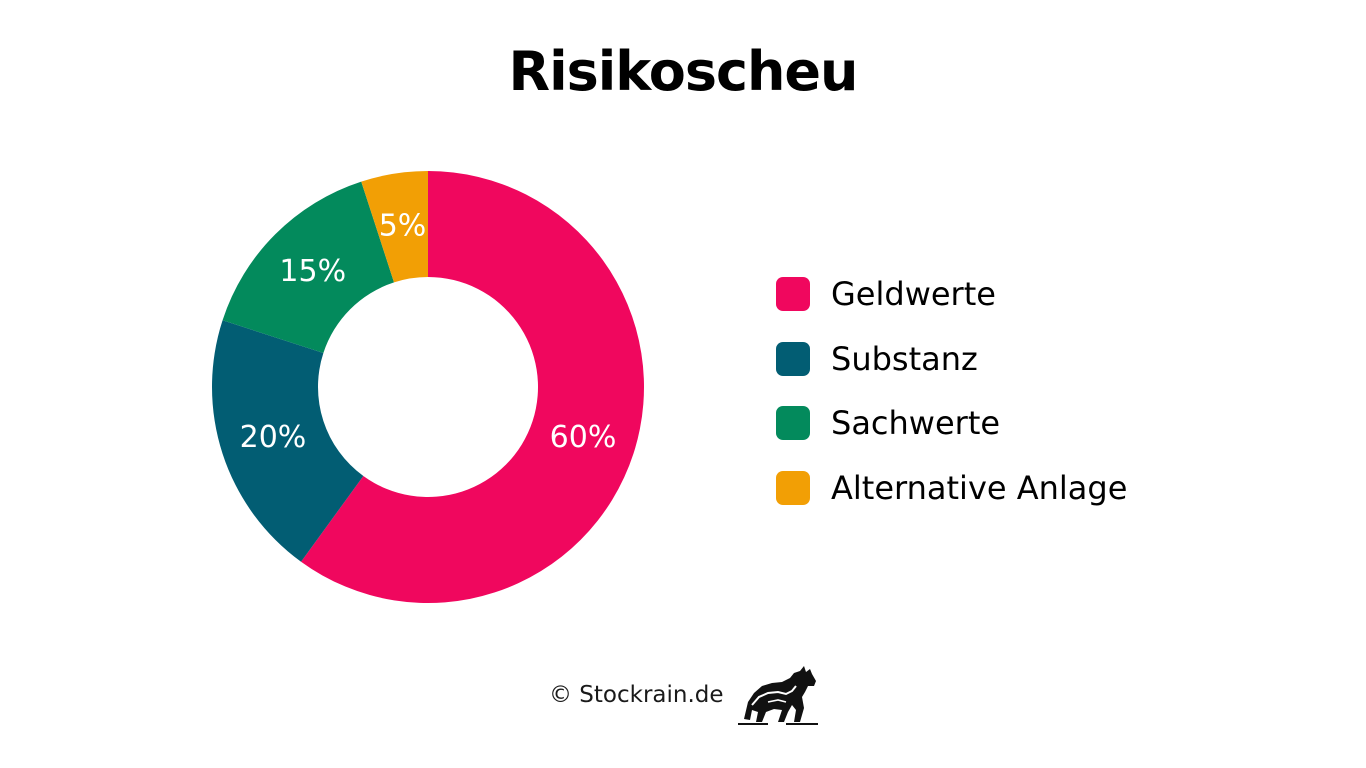 The width and height of the screenshot is (1366, 768). I want to click on slice-value-label: 5%, so click(403, 226).